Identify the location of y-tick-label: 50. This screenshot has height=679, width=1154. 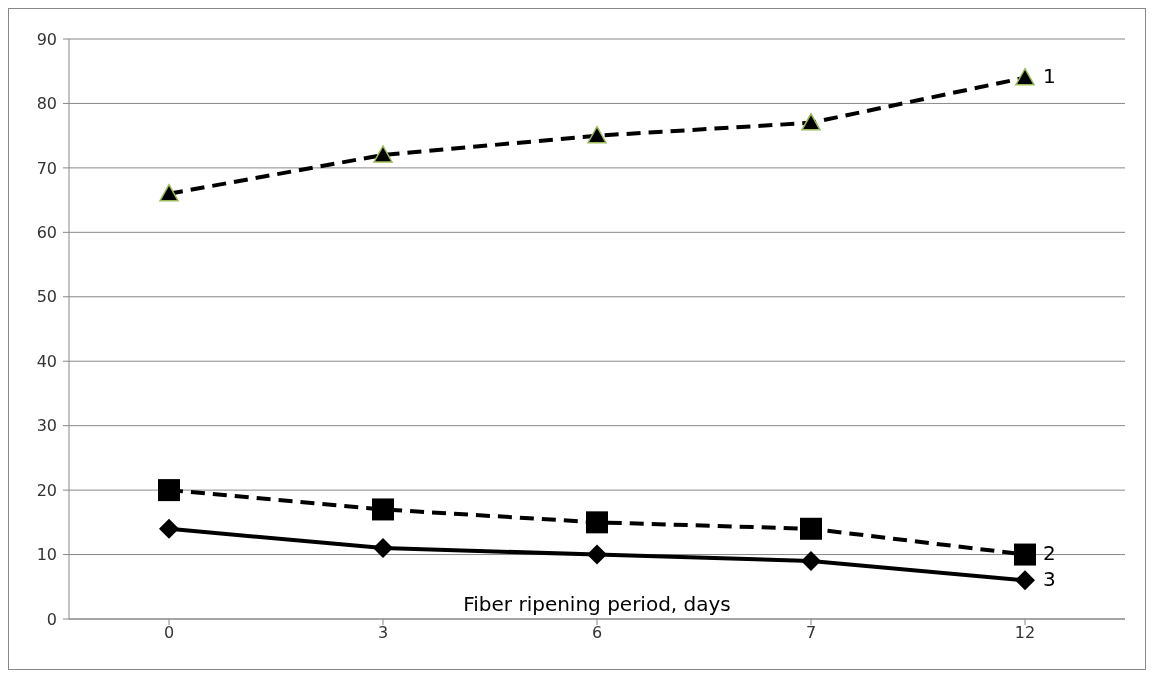
(46, 297).